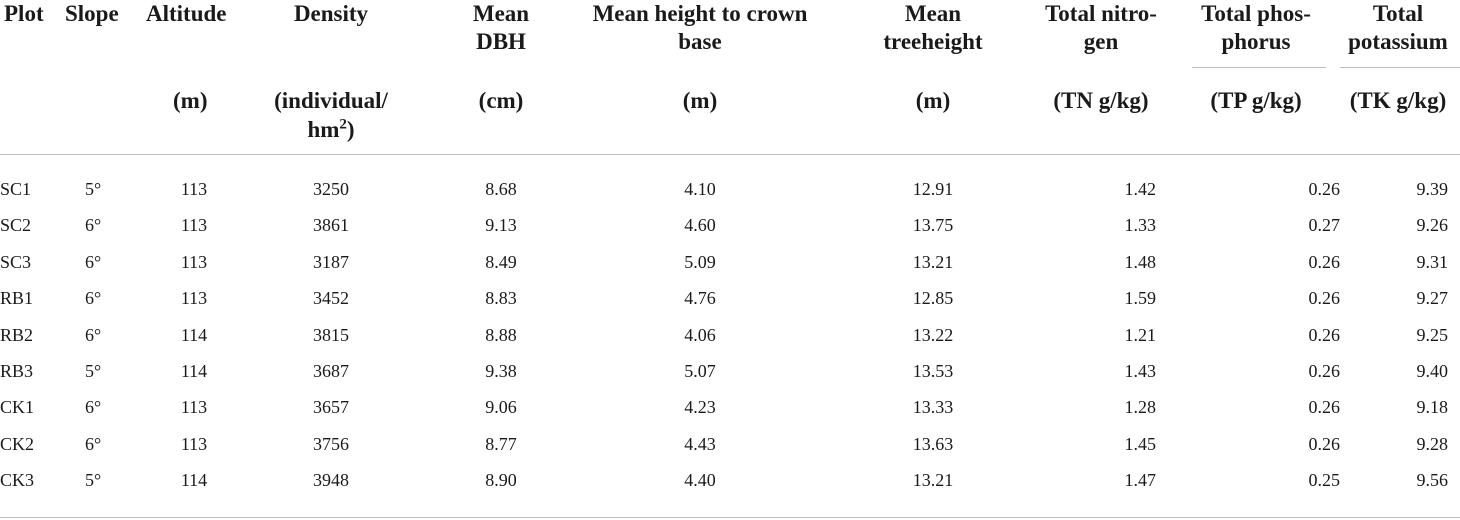 The width and height of the screenshot is (1460, 520). What do you see at coordinates (194, 480) in the screenshot?
I see `cell-altitude: 114` at bounding box center [194, 480].